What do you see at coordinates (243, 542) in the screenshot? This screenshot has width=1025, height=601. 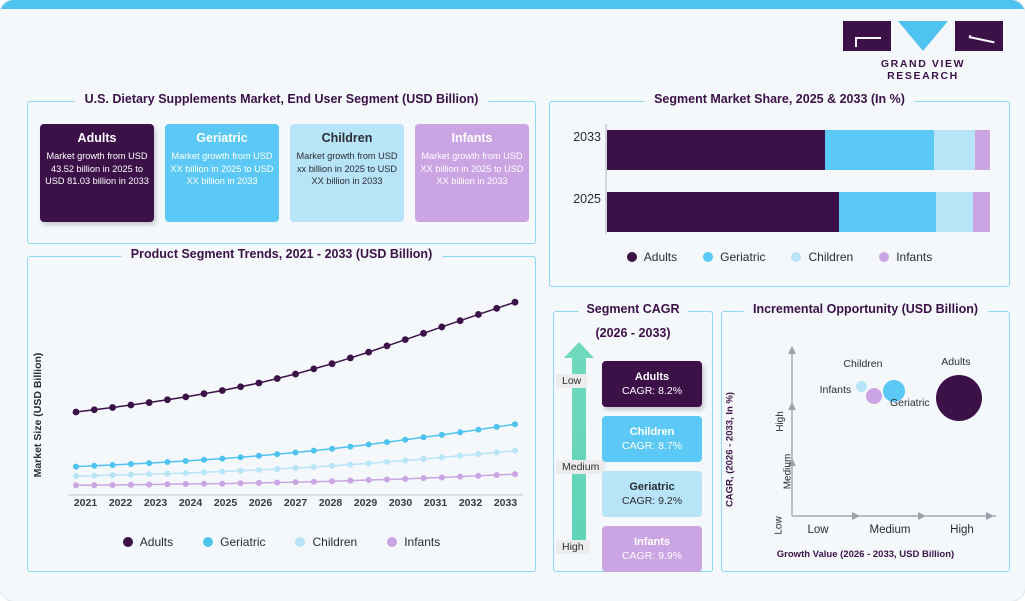 I see `legend-label: Geriatric` at bounding box center [243, 542].